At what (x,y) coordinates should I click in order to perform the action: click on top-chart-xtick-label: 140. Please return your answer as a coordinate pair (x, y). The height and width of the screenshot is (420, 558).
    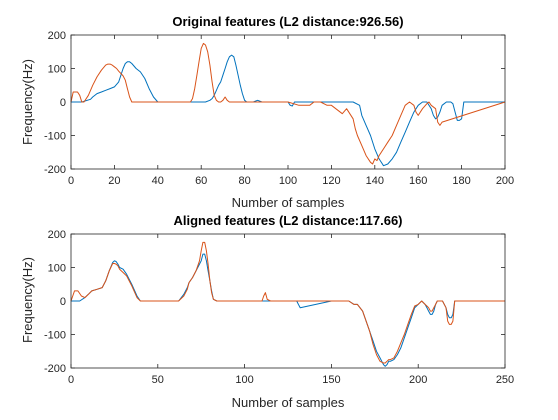
    Looking at the image, I should click on (375, 181).